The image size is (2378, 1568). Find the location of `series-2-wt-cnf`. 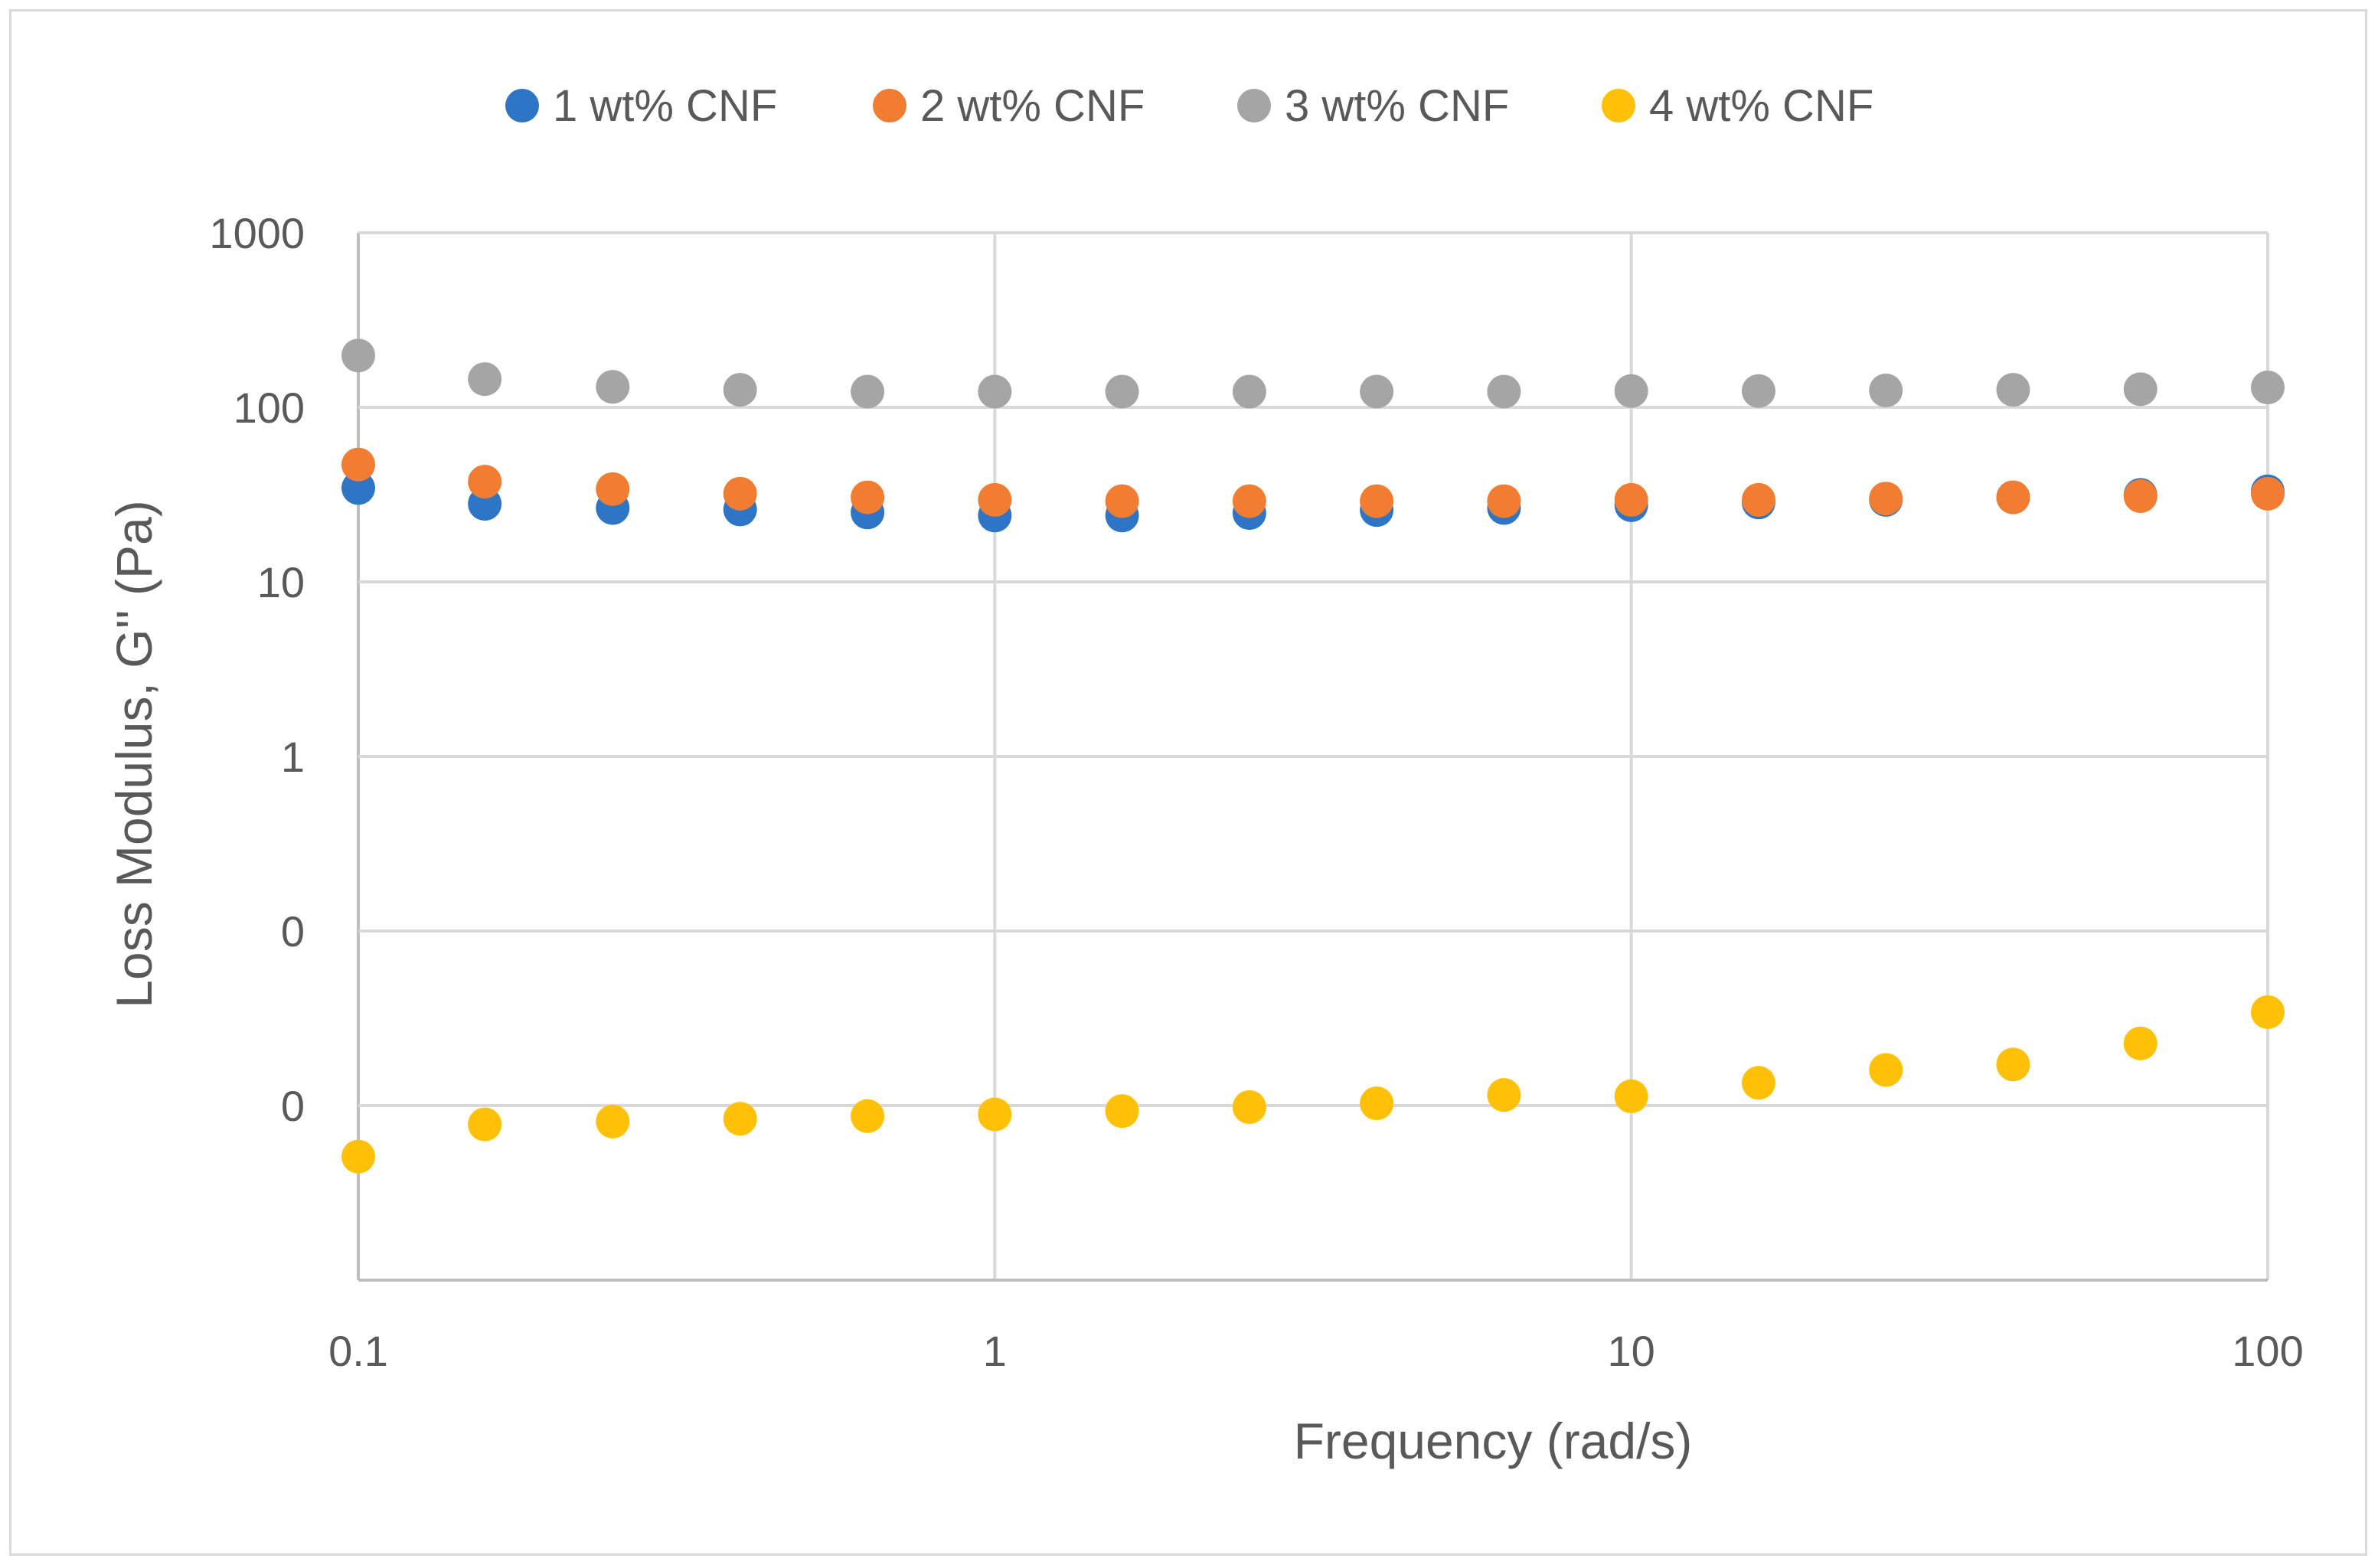

series-2-wt-cnf is located at coordinates (1313, 482).